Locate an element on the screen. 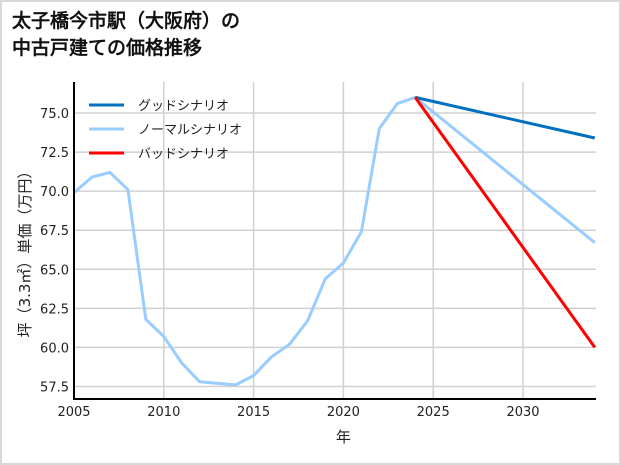  x-tick-label: 2025 is located at coordinates (433, 412).